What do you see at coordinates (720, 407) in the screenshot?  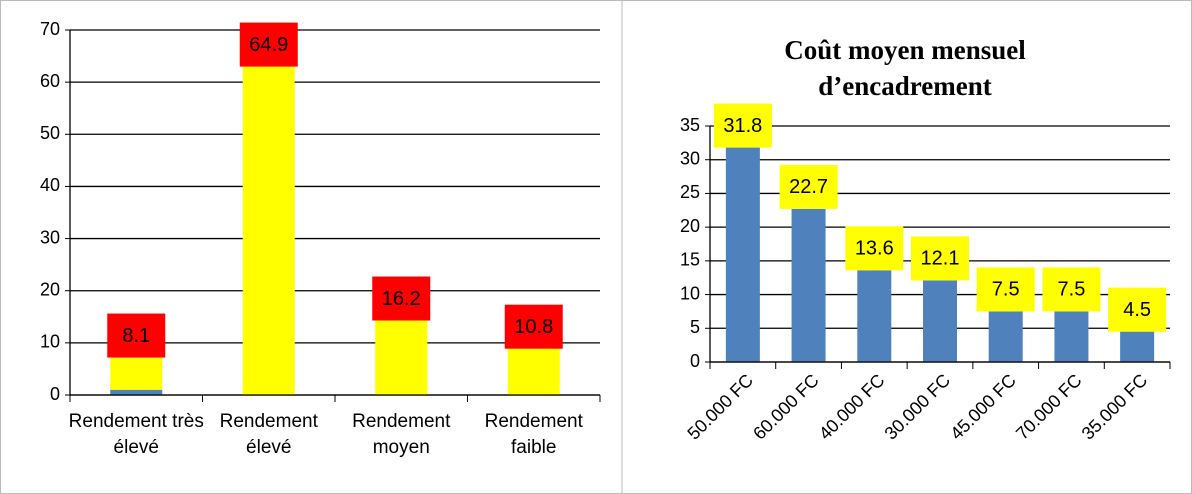 I see `x-tick-label: 50.000 FC` at bounding box center [720, 407].